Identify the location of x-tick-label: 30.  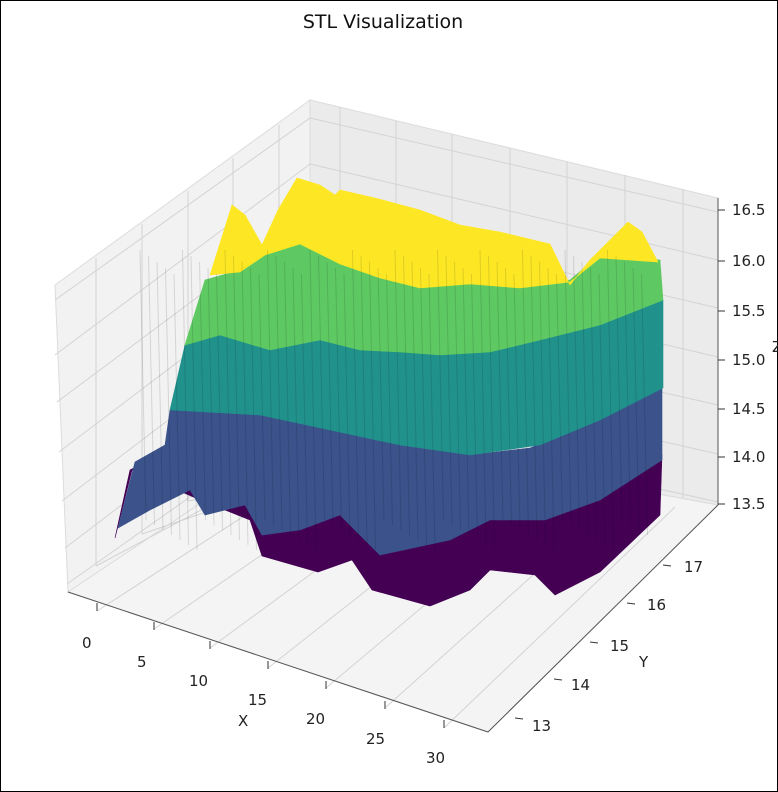
(435, 758).